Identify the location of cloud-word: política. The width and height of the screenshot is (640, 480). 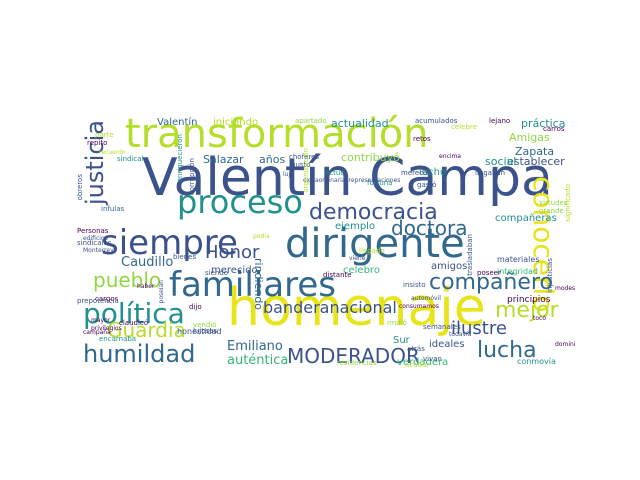
(134, 313).